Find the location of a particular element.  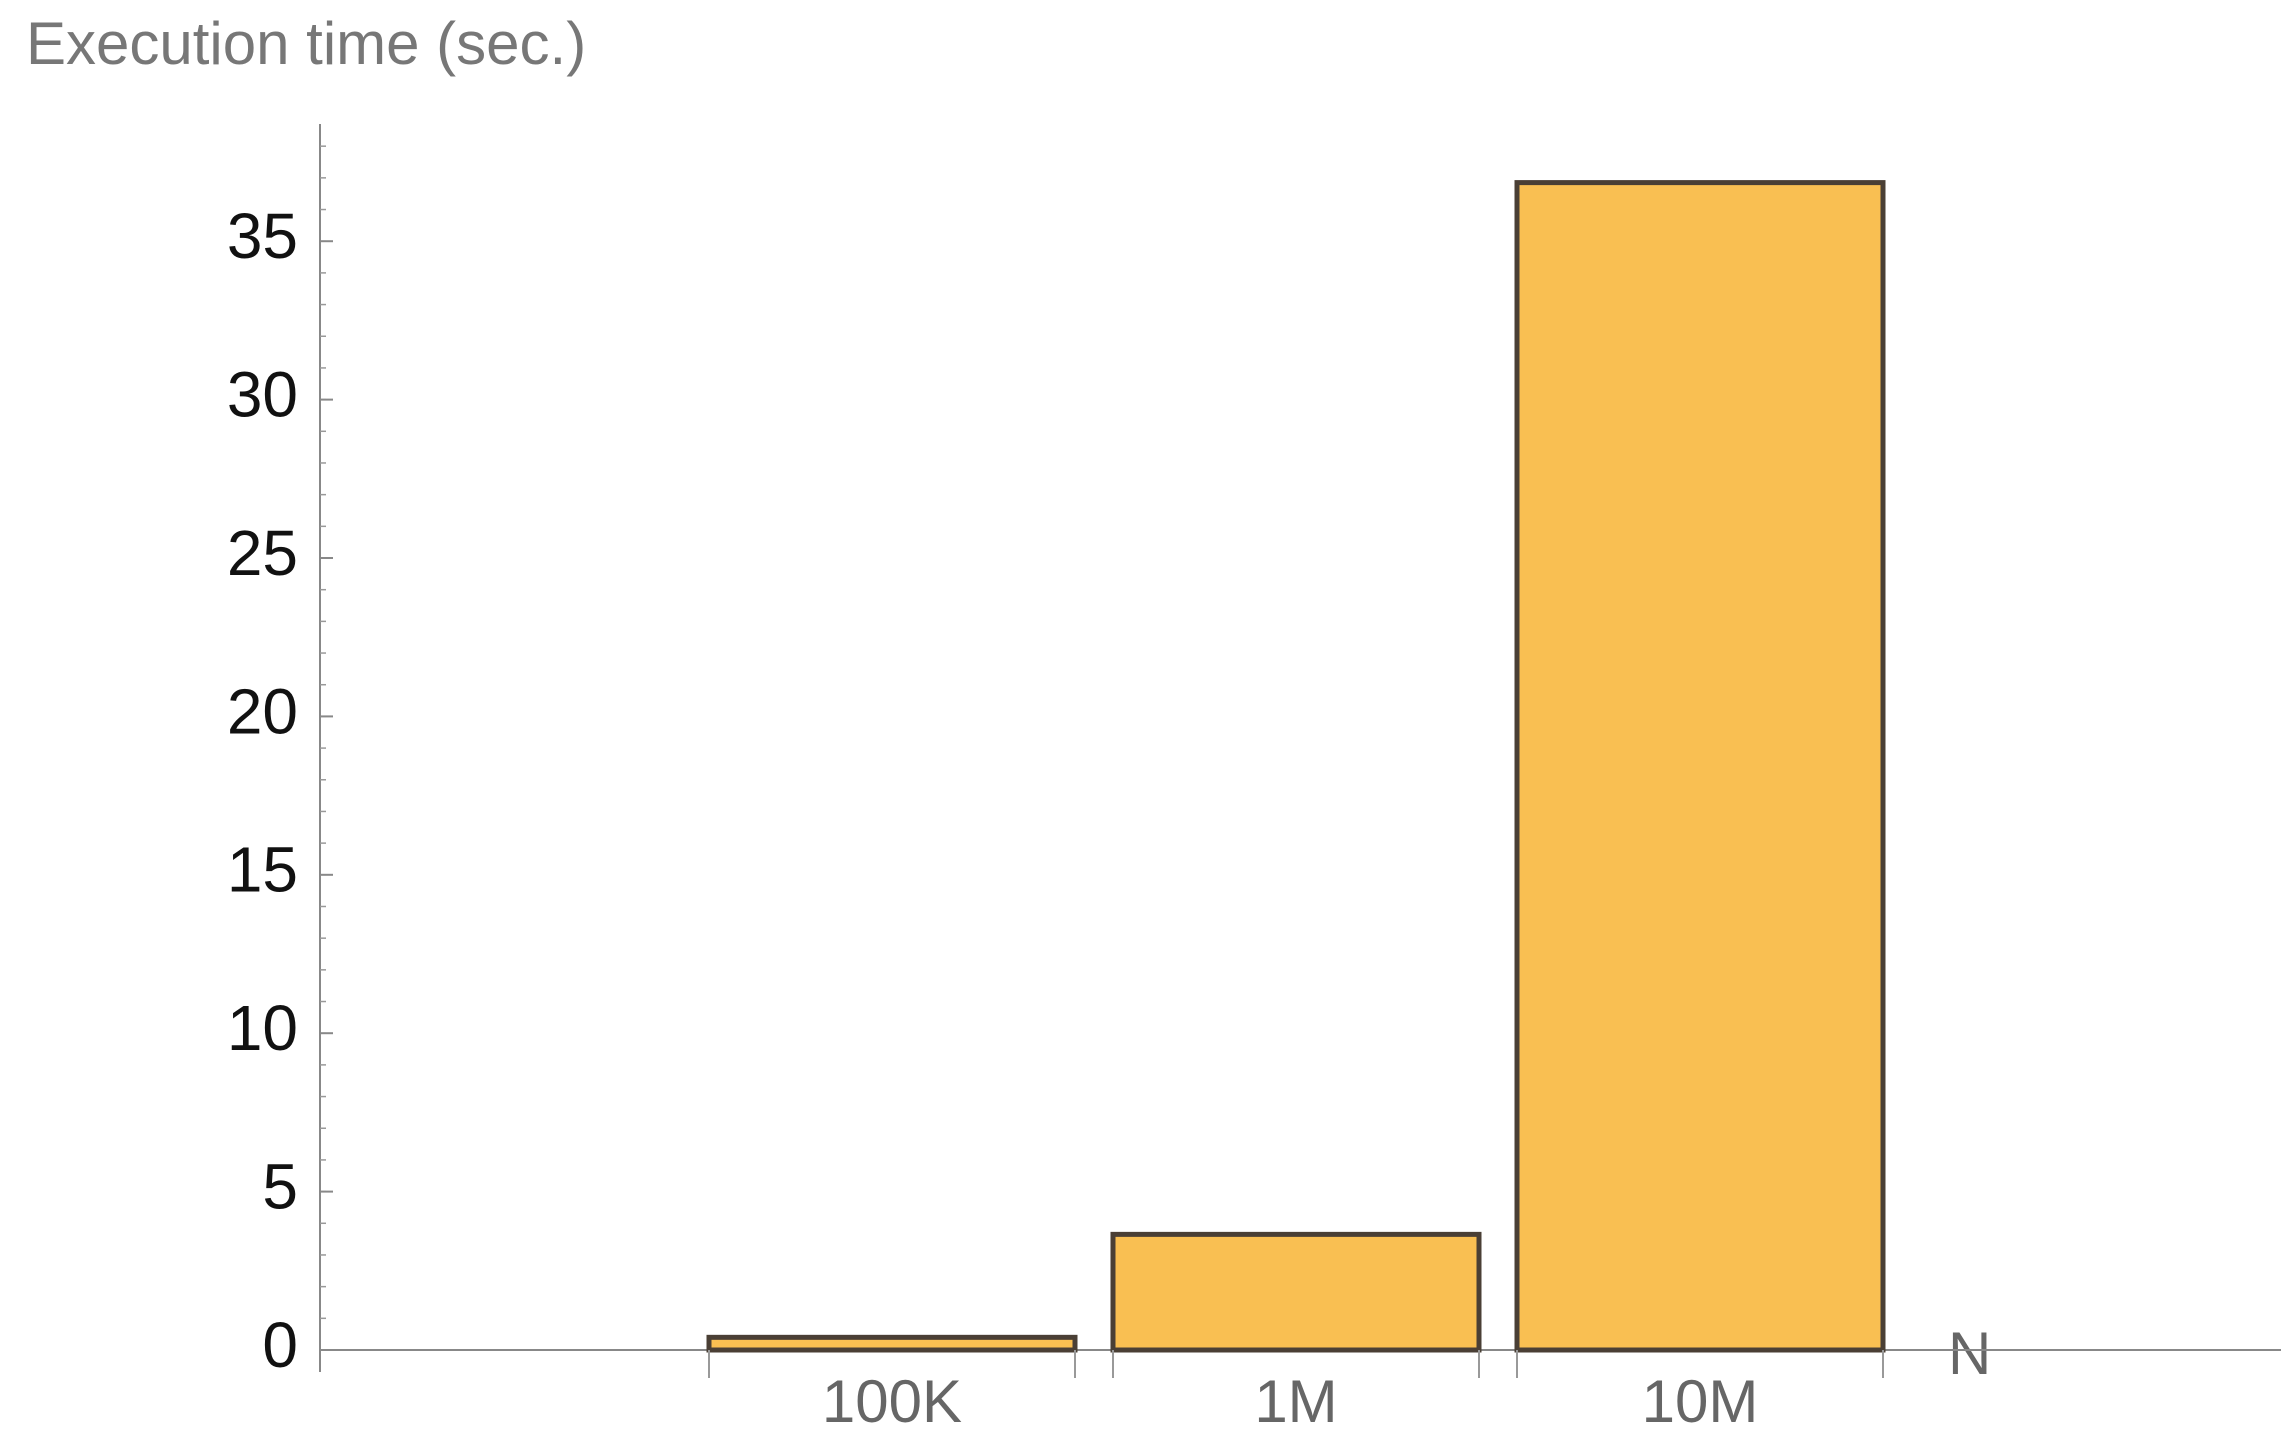

x-axis-label: N is located at coordinates (1969, 1353).